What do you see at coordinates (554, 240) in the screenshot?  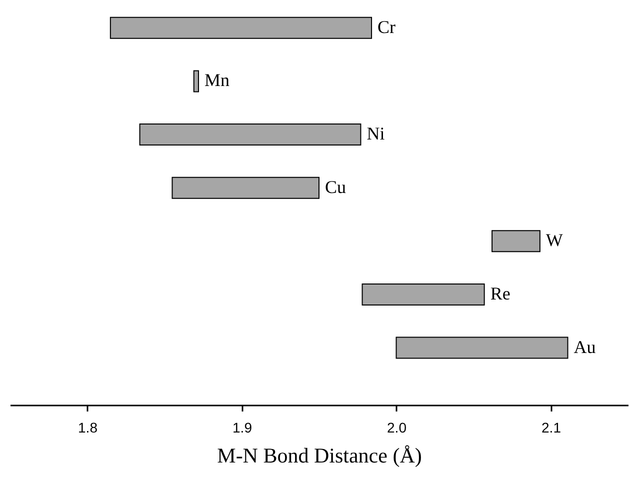 I see `y-tick-label: W` at bounding box center [554, 240].